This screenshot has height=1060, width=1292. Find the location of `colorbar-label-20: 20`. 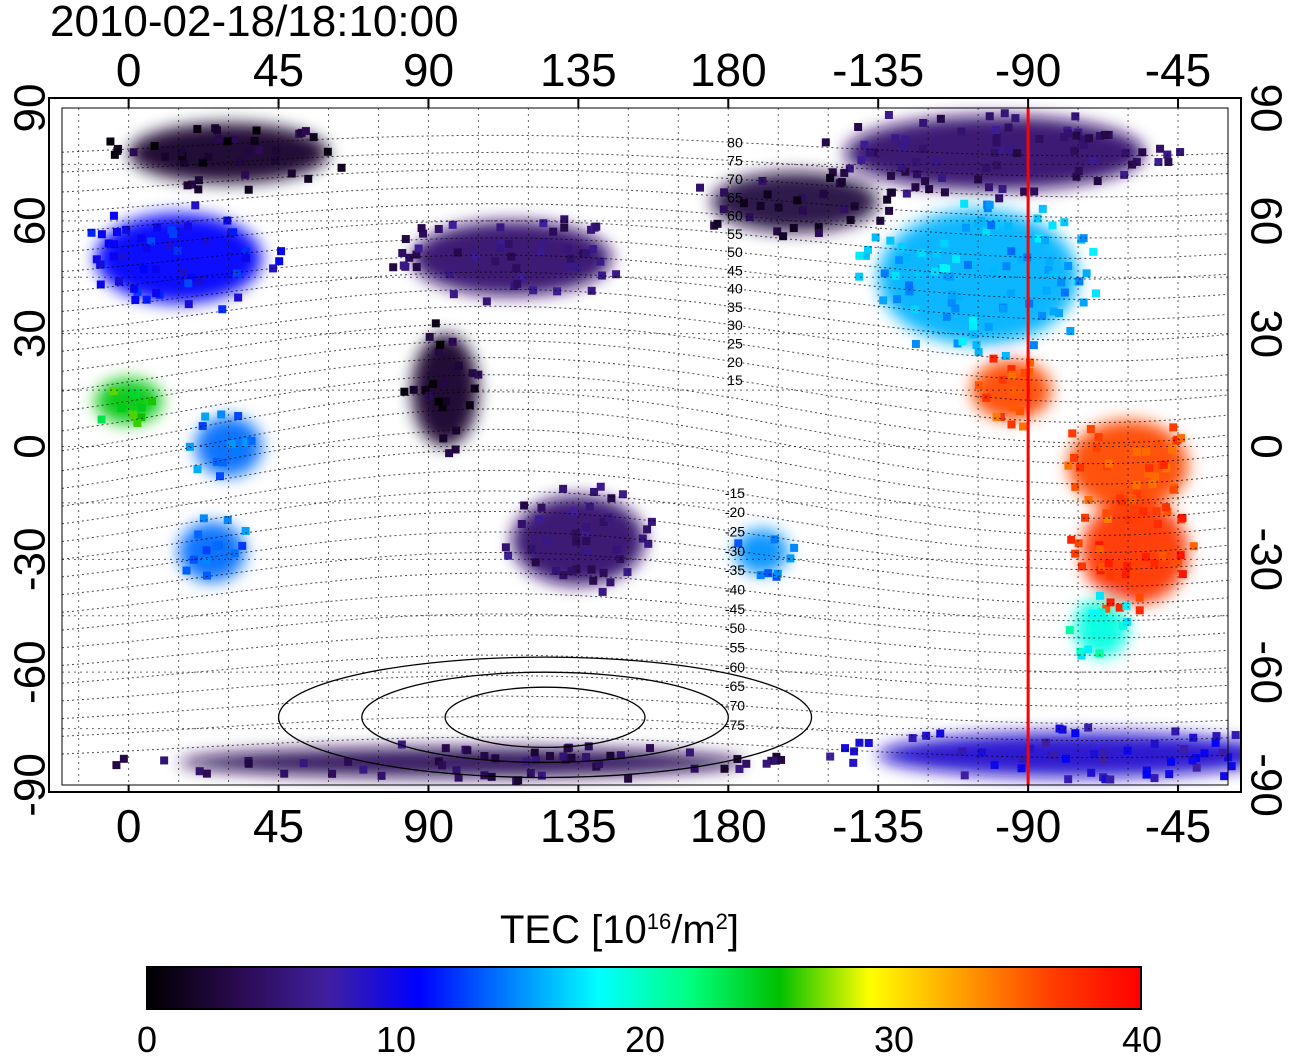

colorbar-label-20: 20 is located at coordinates (645, 1039).